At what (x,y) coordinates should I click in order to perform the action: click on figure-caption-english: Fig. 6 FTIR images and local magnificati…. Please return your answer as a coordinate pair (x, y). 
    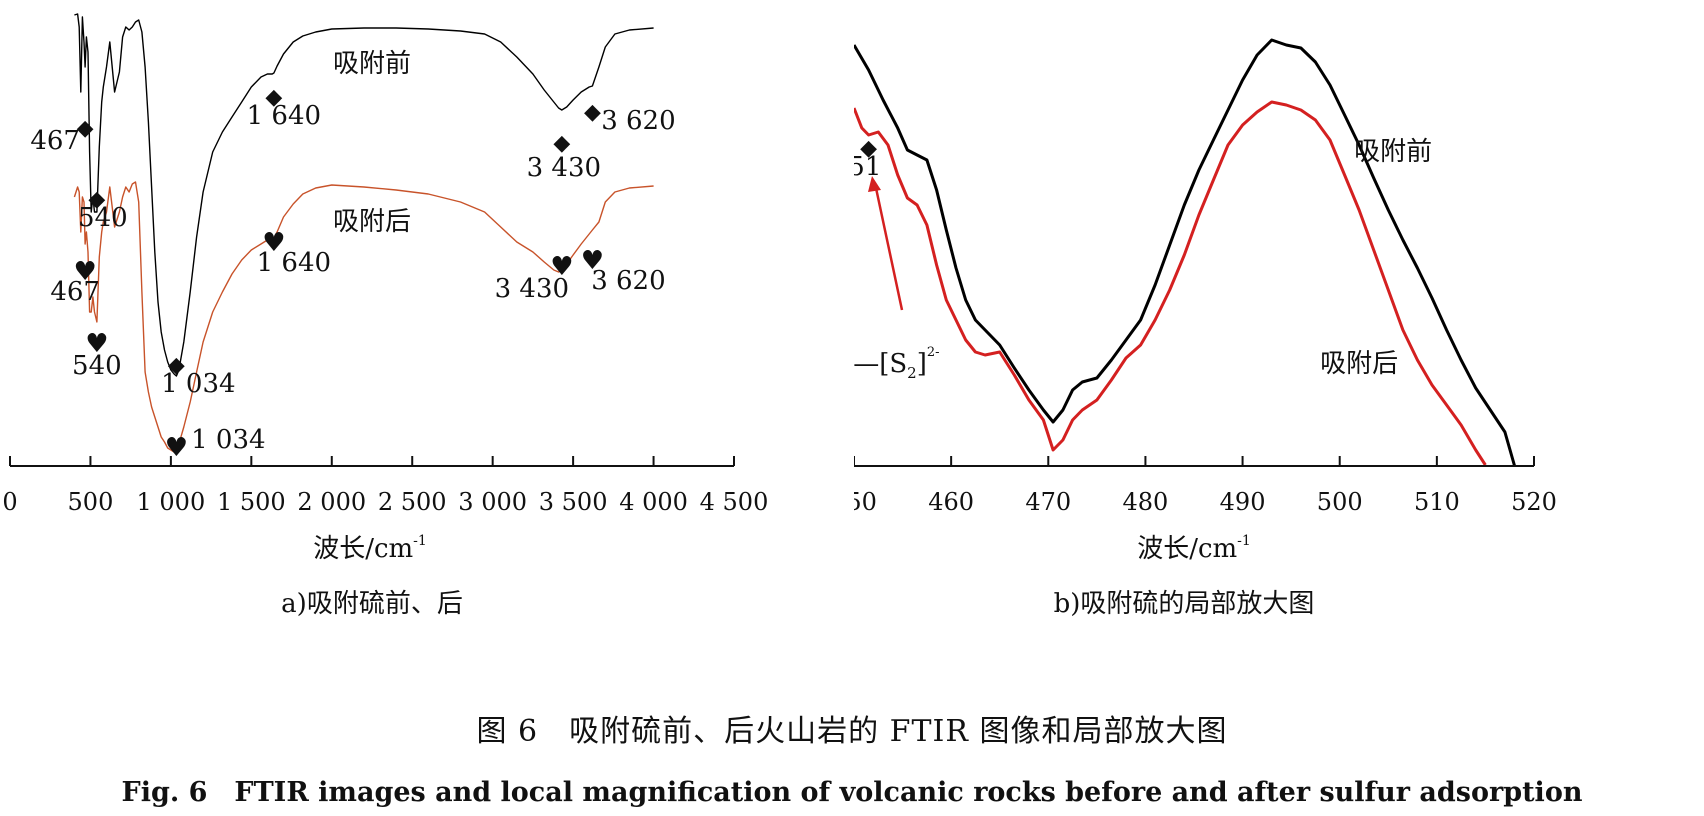
    Looking at the image, I should click on (852, 792).